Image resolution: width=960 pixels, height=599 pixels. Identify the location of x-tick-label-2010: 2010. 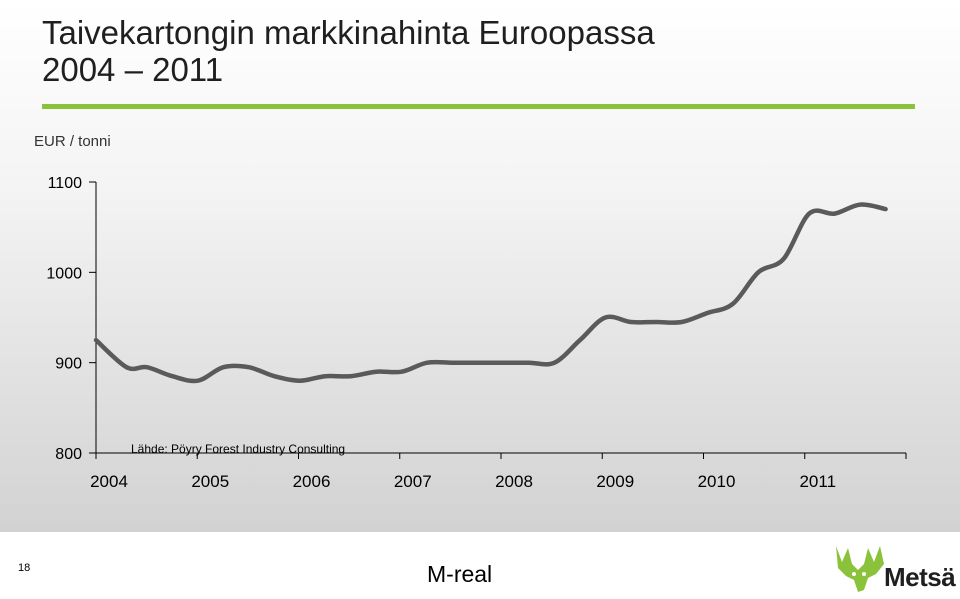
(717, 481).